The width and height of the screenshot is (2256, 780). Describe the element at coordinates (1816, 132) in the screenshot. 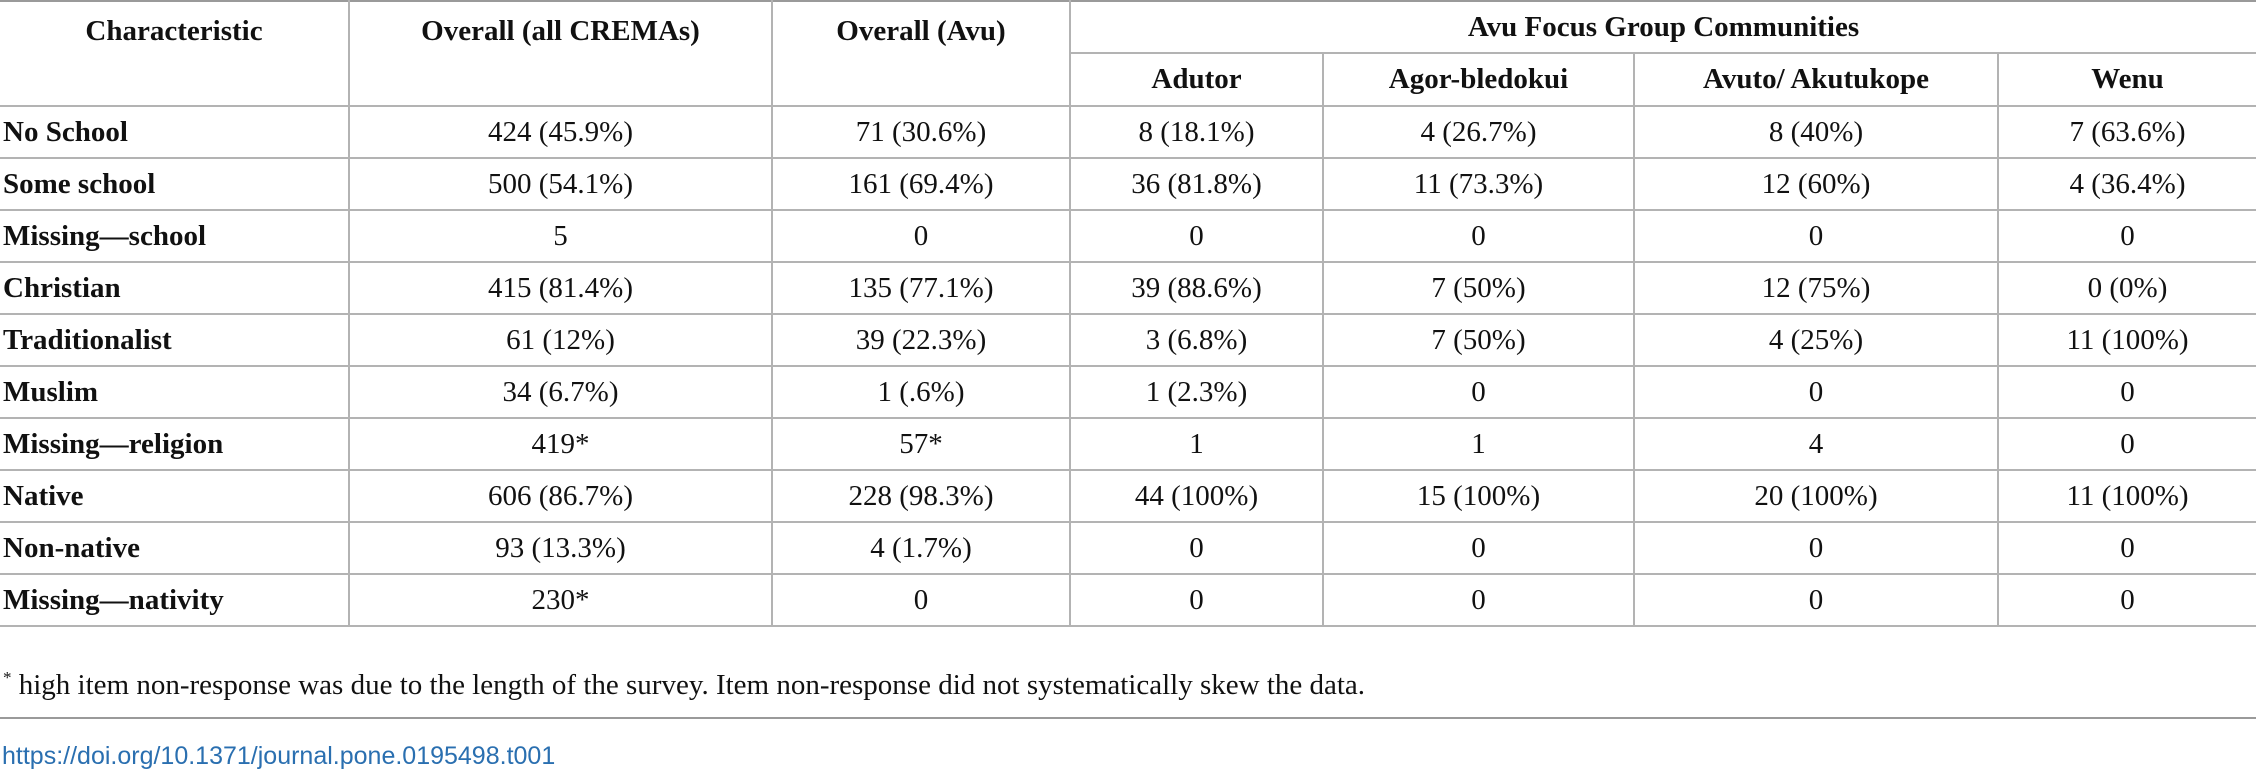

I see `table-cell: 8 (40%)` at that location.